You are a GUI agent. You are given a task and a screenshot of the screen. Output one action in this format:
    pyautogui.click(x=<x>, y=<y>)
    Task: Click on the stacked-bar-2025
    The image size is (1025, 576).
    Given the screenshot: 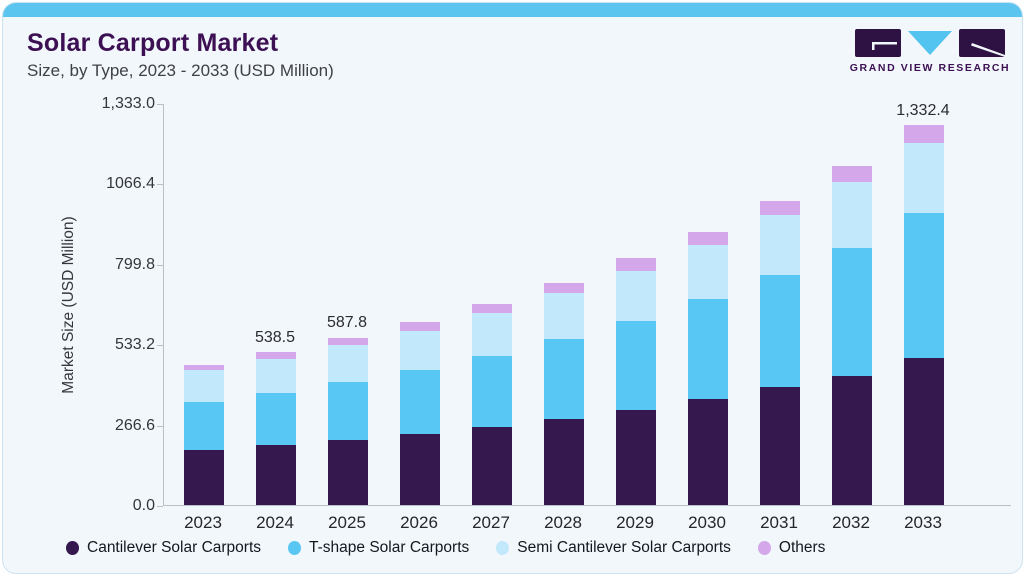 What is the action you would take?
    pyautogui.click(x=348, y=421)
    